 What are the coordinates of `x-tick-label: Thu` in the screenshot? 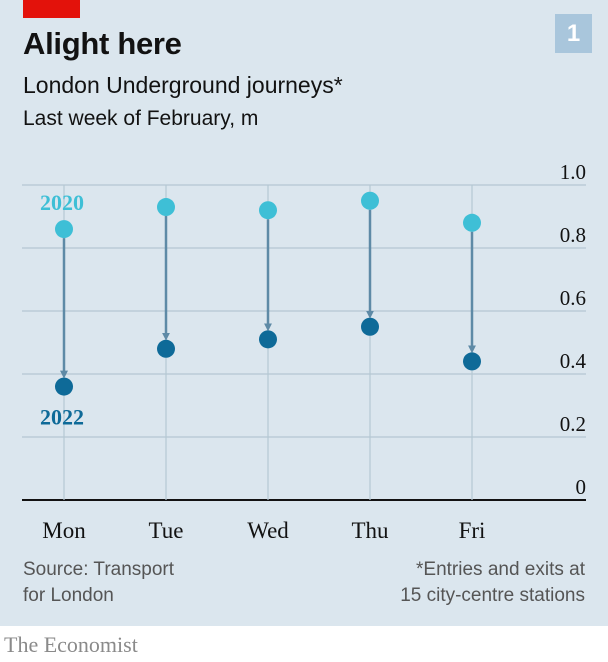 It's located at (370, 530).